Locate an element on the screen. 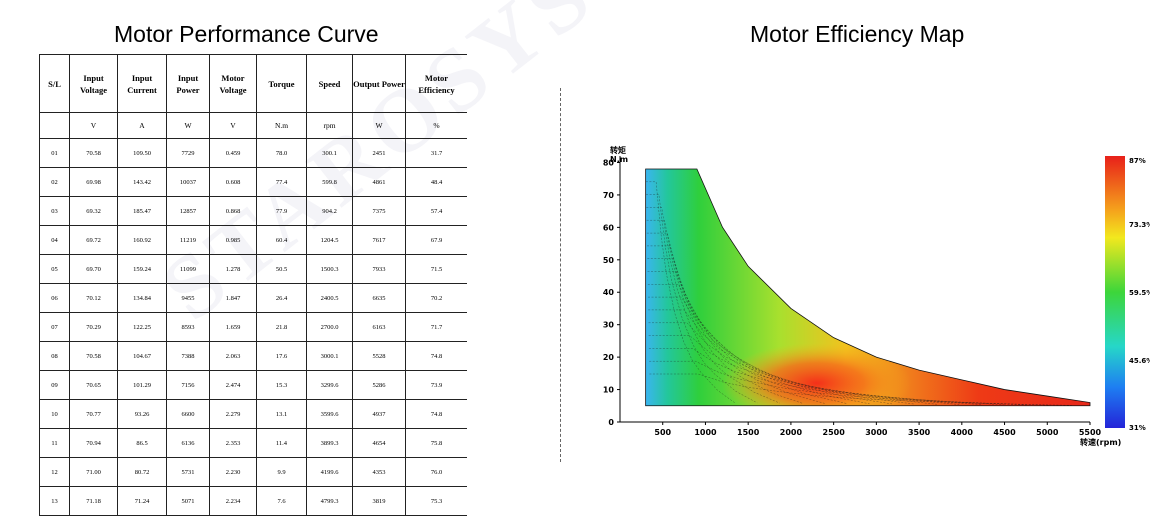 The width and height of the screenshot is (1164, 526). table-cell: 70.94 is located at coordinates (93, 443).